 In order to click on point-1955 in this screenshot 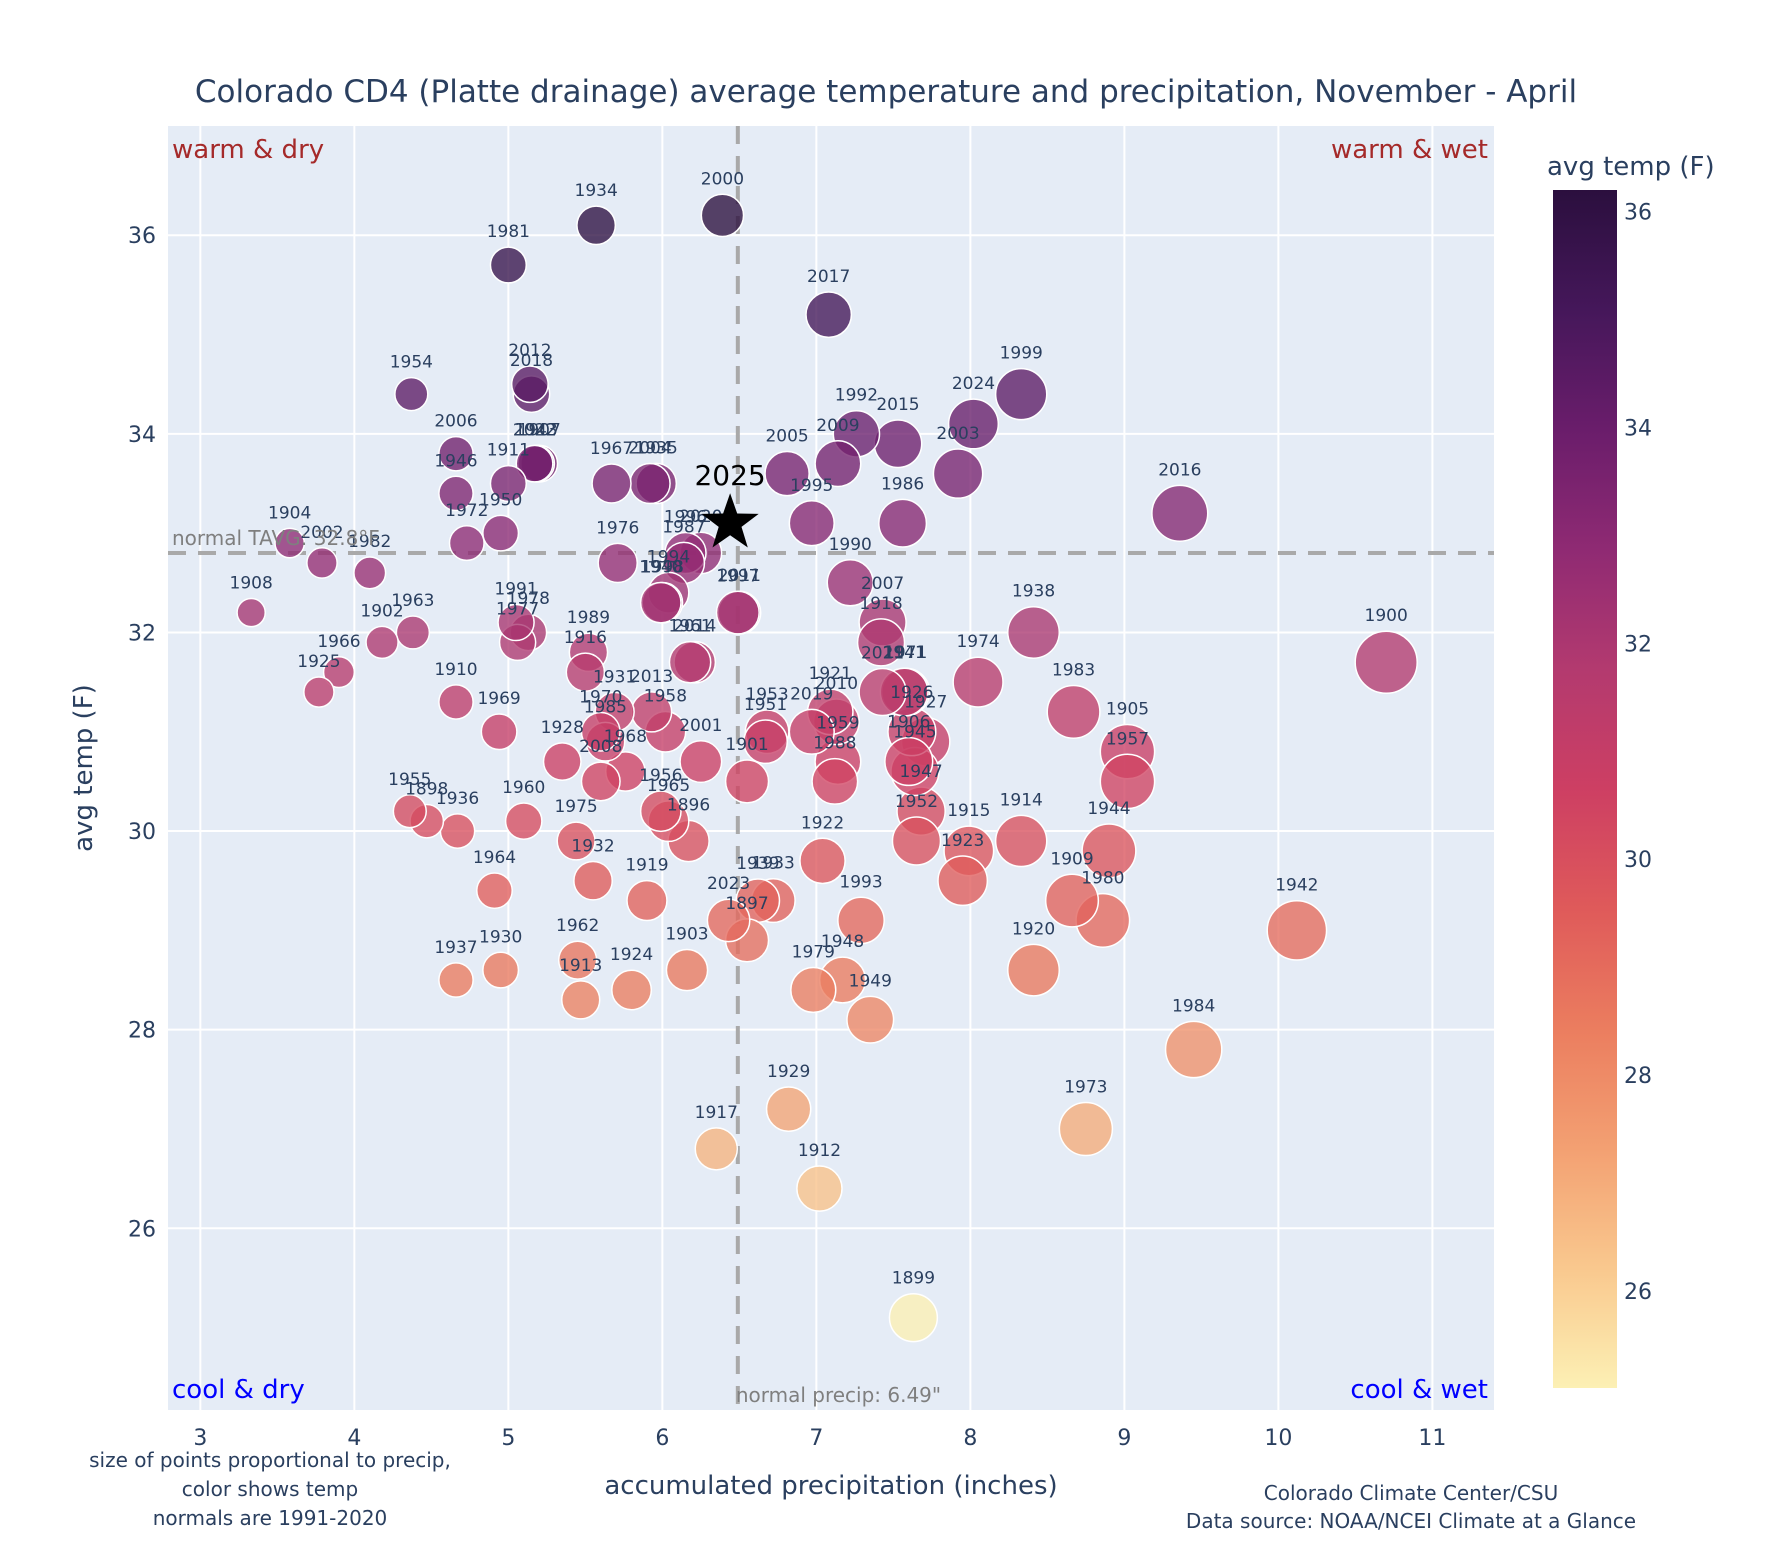, I will do `click(409, 811)`.